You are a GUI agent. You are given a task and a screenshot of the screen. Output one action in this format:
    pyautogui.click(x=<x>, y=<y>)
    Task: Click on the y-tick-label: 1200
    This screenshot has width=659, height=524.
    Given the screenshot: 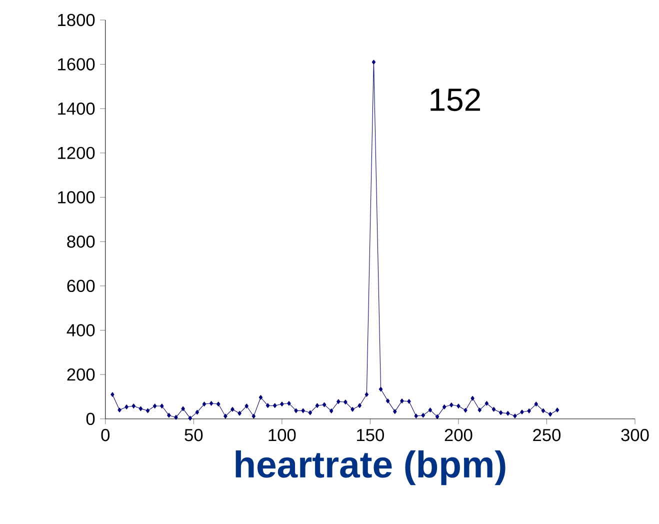 What is the action you would take?
    pyautogui.click(x=76, y=152)
    